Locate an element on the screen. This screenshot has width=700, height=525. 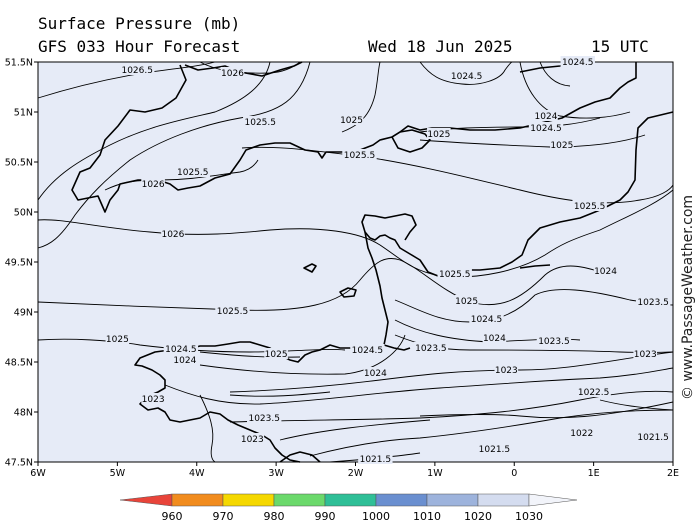
isle-of-wight is located at coordinates (411, 141).